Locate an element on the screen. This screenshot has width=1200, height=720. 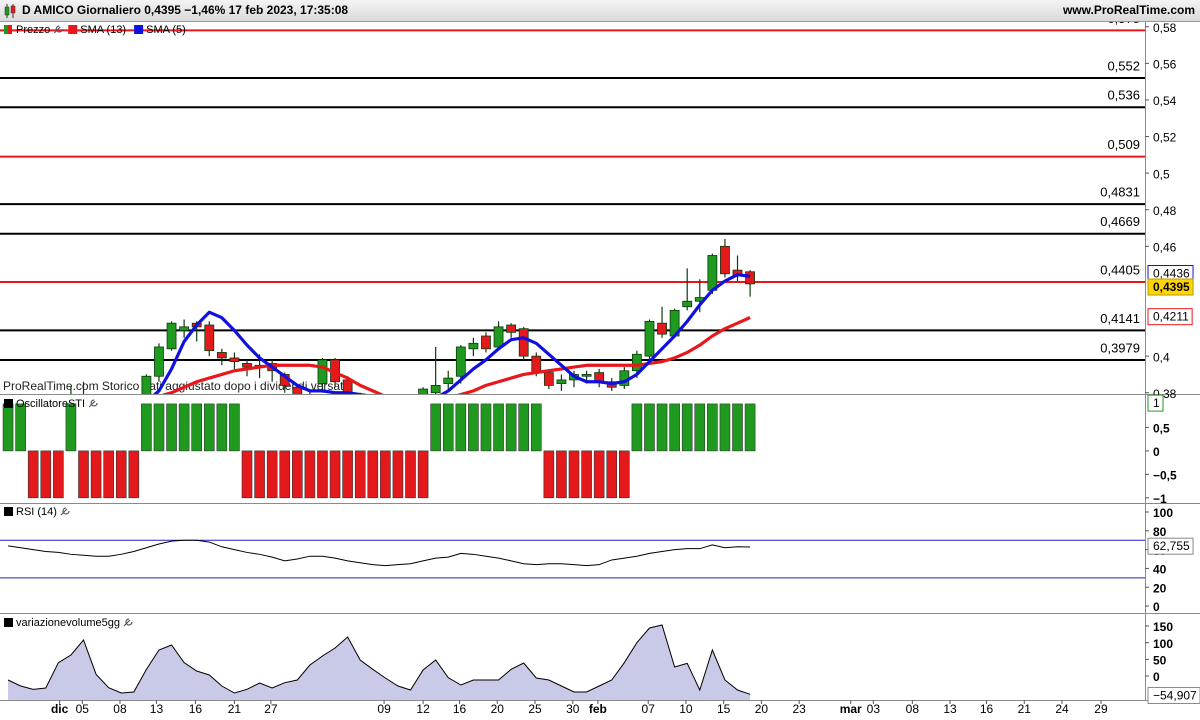
x-tick-label: feb is located at coordinates (598, 709).